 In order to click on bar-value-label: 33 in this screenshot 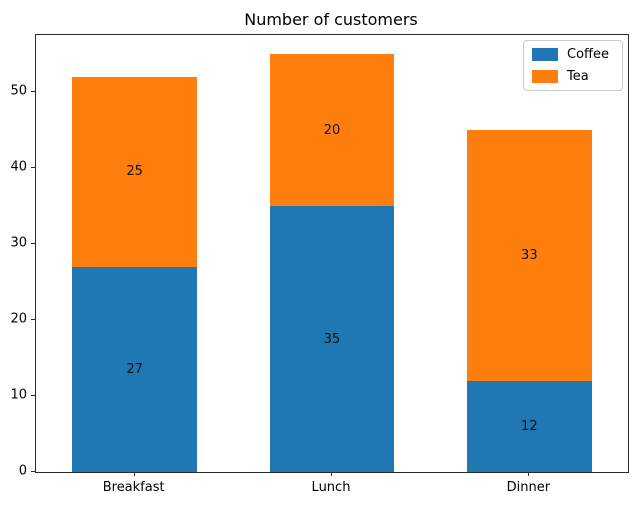, I will do `click(529, 255)`.